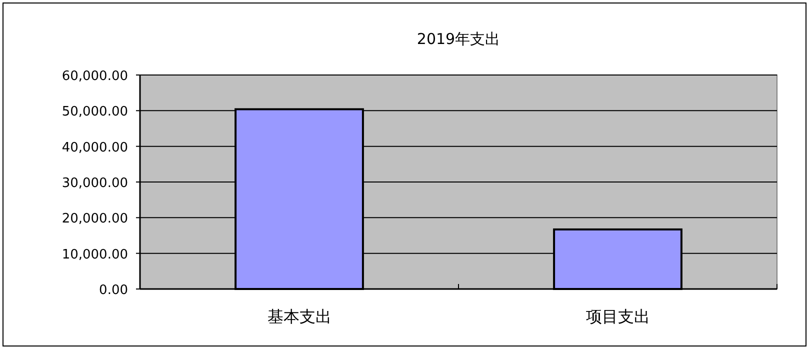 The width and height of the screenshot is (812, 356). I want to click on y-tick-label: 50,000.00, so click(95, 112).